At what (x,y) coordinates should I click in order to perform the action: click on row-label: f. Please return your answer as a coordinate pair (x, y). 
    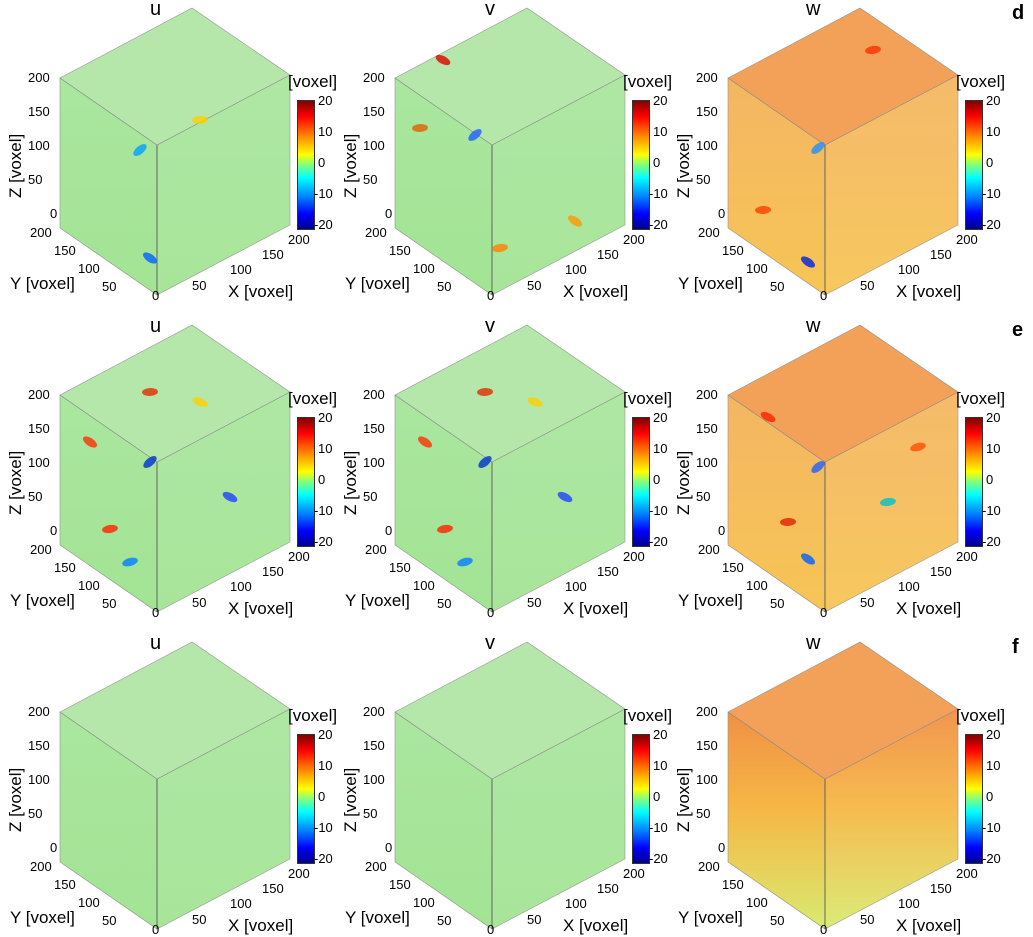
    Looking at the image, I should click on (1015, 647).